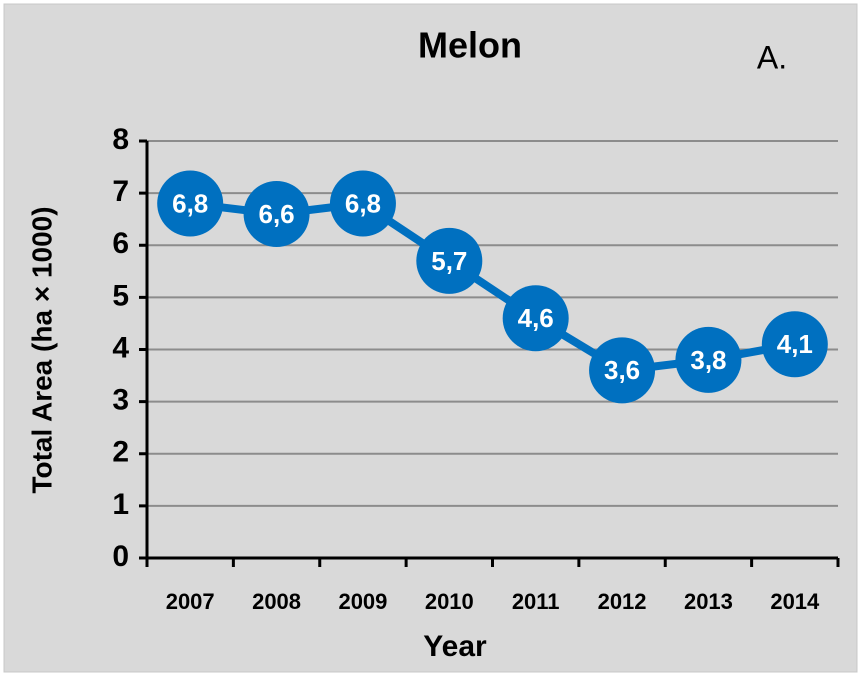 Image resolution: width=861 pixels, height=676 pixels. What do you see at coordinates (190, 601) in the screenshot?
I see `x-tick-label: 2007` at bounding box center [190, 601].